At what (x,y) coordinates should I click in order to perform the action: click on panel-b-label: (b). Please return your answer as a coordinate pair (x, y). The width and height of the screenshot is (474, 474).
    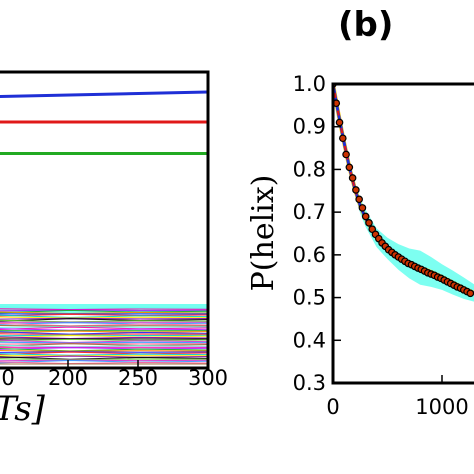
    Looking at the image, I should click on (365, 25).